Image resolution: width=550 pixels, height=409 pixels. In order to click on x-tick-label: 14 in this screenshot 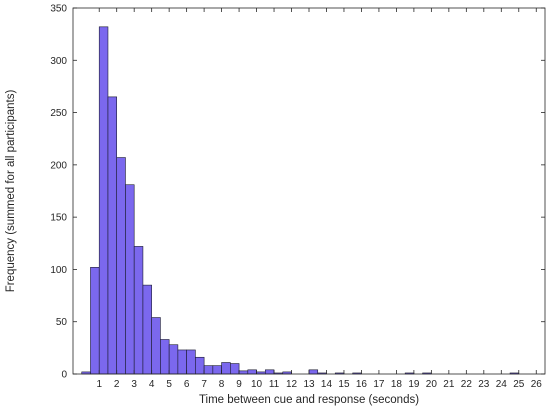, I will do `click(327, 384)`.